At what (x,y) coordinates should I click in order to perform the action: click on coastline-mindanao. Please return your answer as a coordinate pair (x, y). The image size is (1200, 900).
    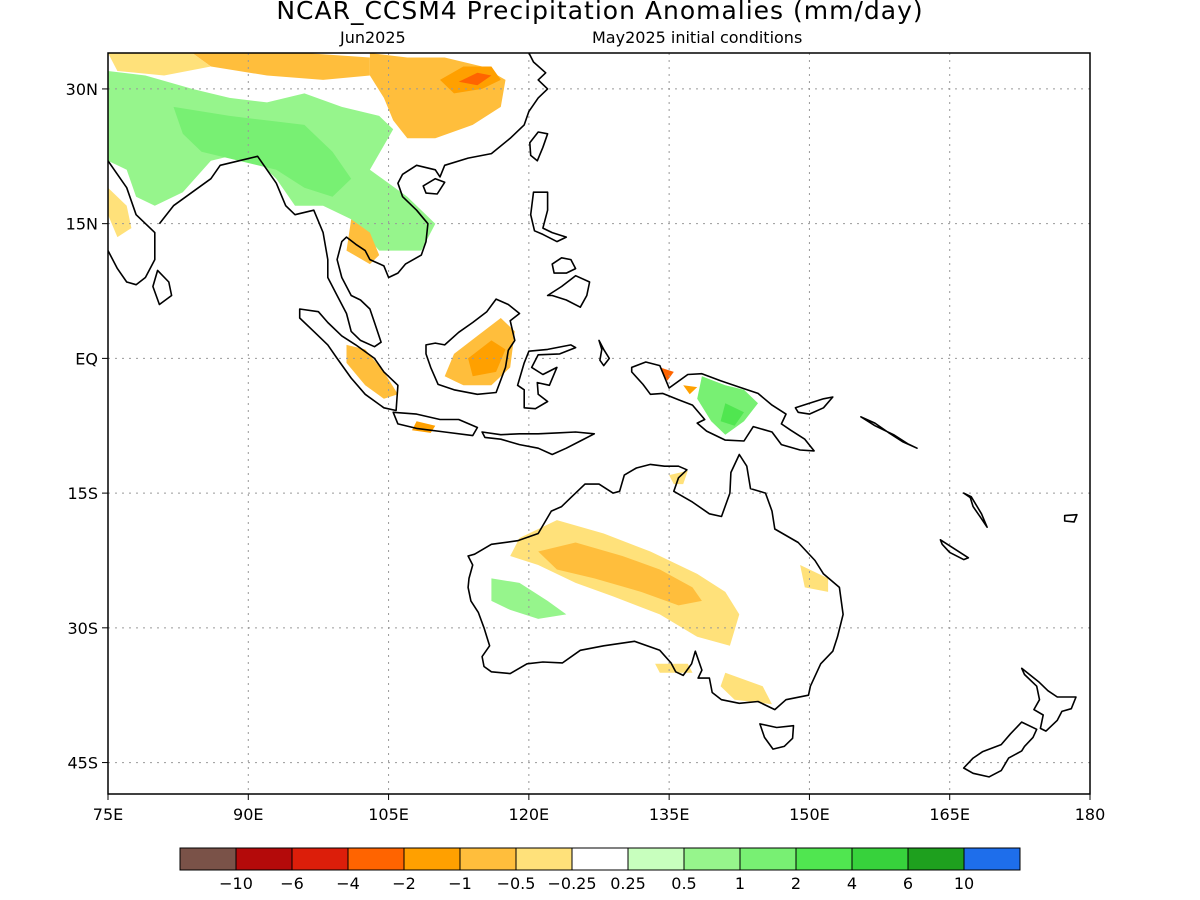
    Looking at the image, I should click on (568, 291).